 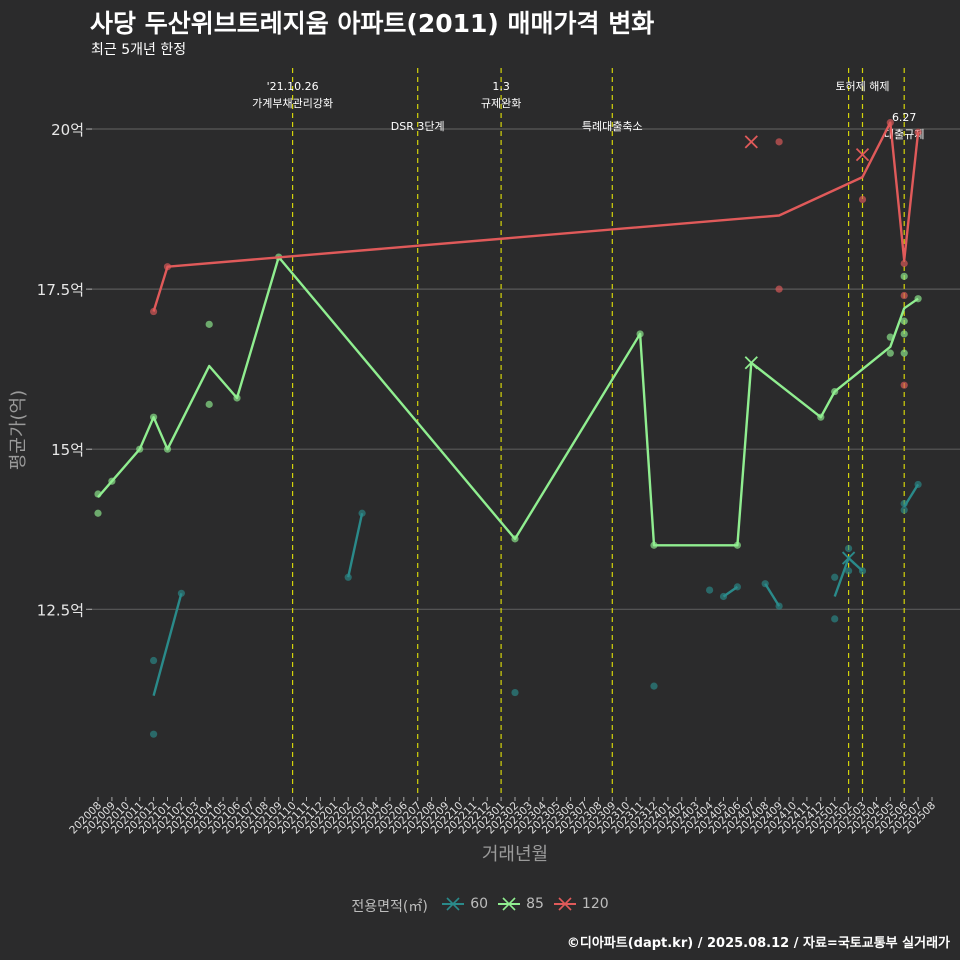 I want to click on legend-label: 120, so click(x=595, y=904).